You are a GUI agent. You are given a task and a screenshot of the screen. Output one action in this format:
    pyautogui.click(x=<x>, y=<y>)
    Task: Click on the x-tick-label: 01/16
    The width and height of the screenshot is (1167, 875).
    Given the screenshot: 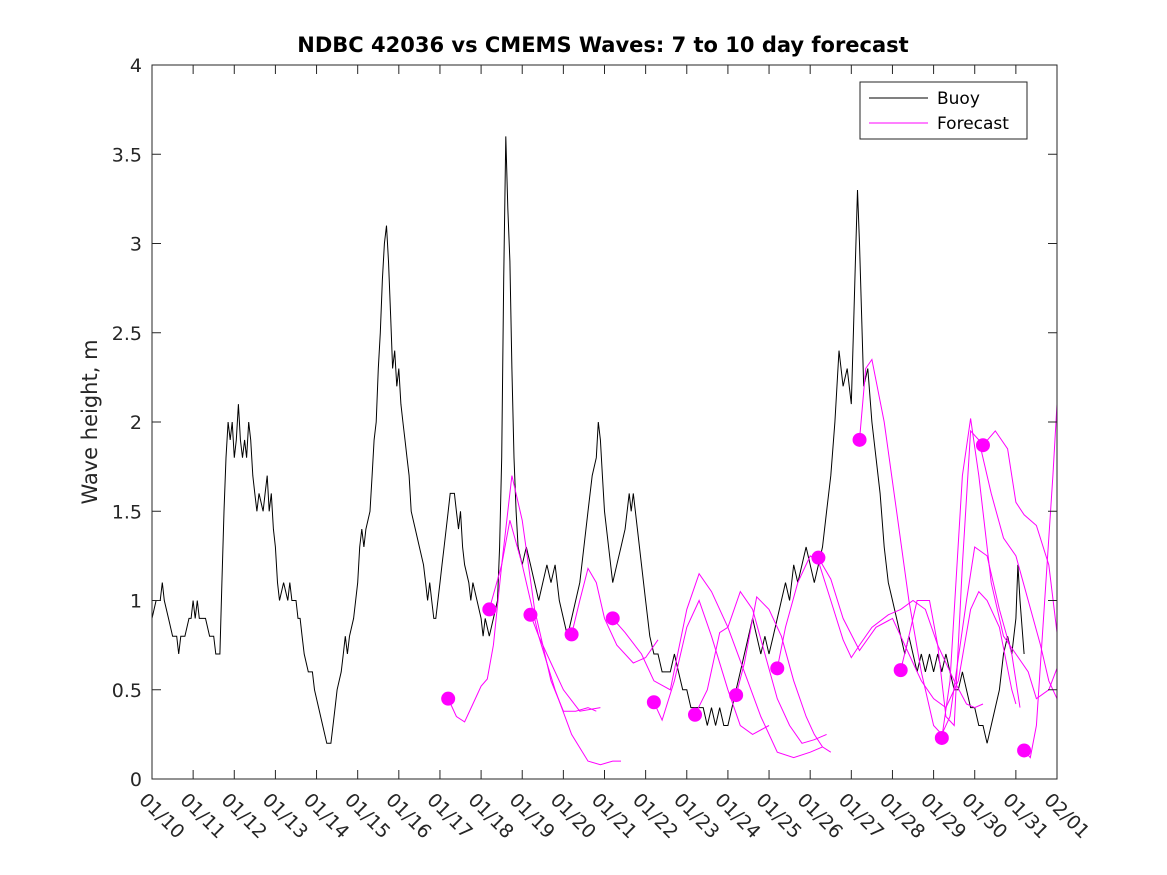 What is the action you would take?
    pyautogui.click(x=408, y=816)
    